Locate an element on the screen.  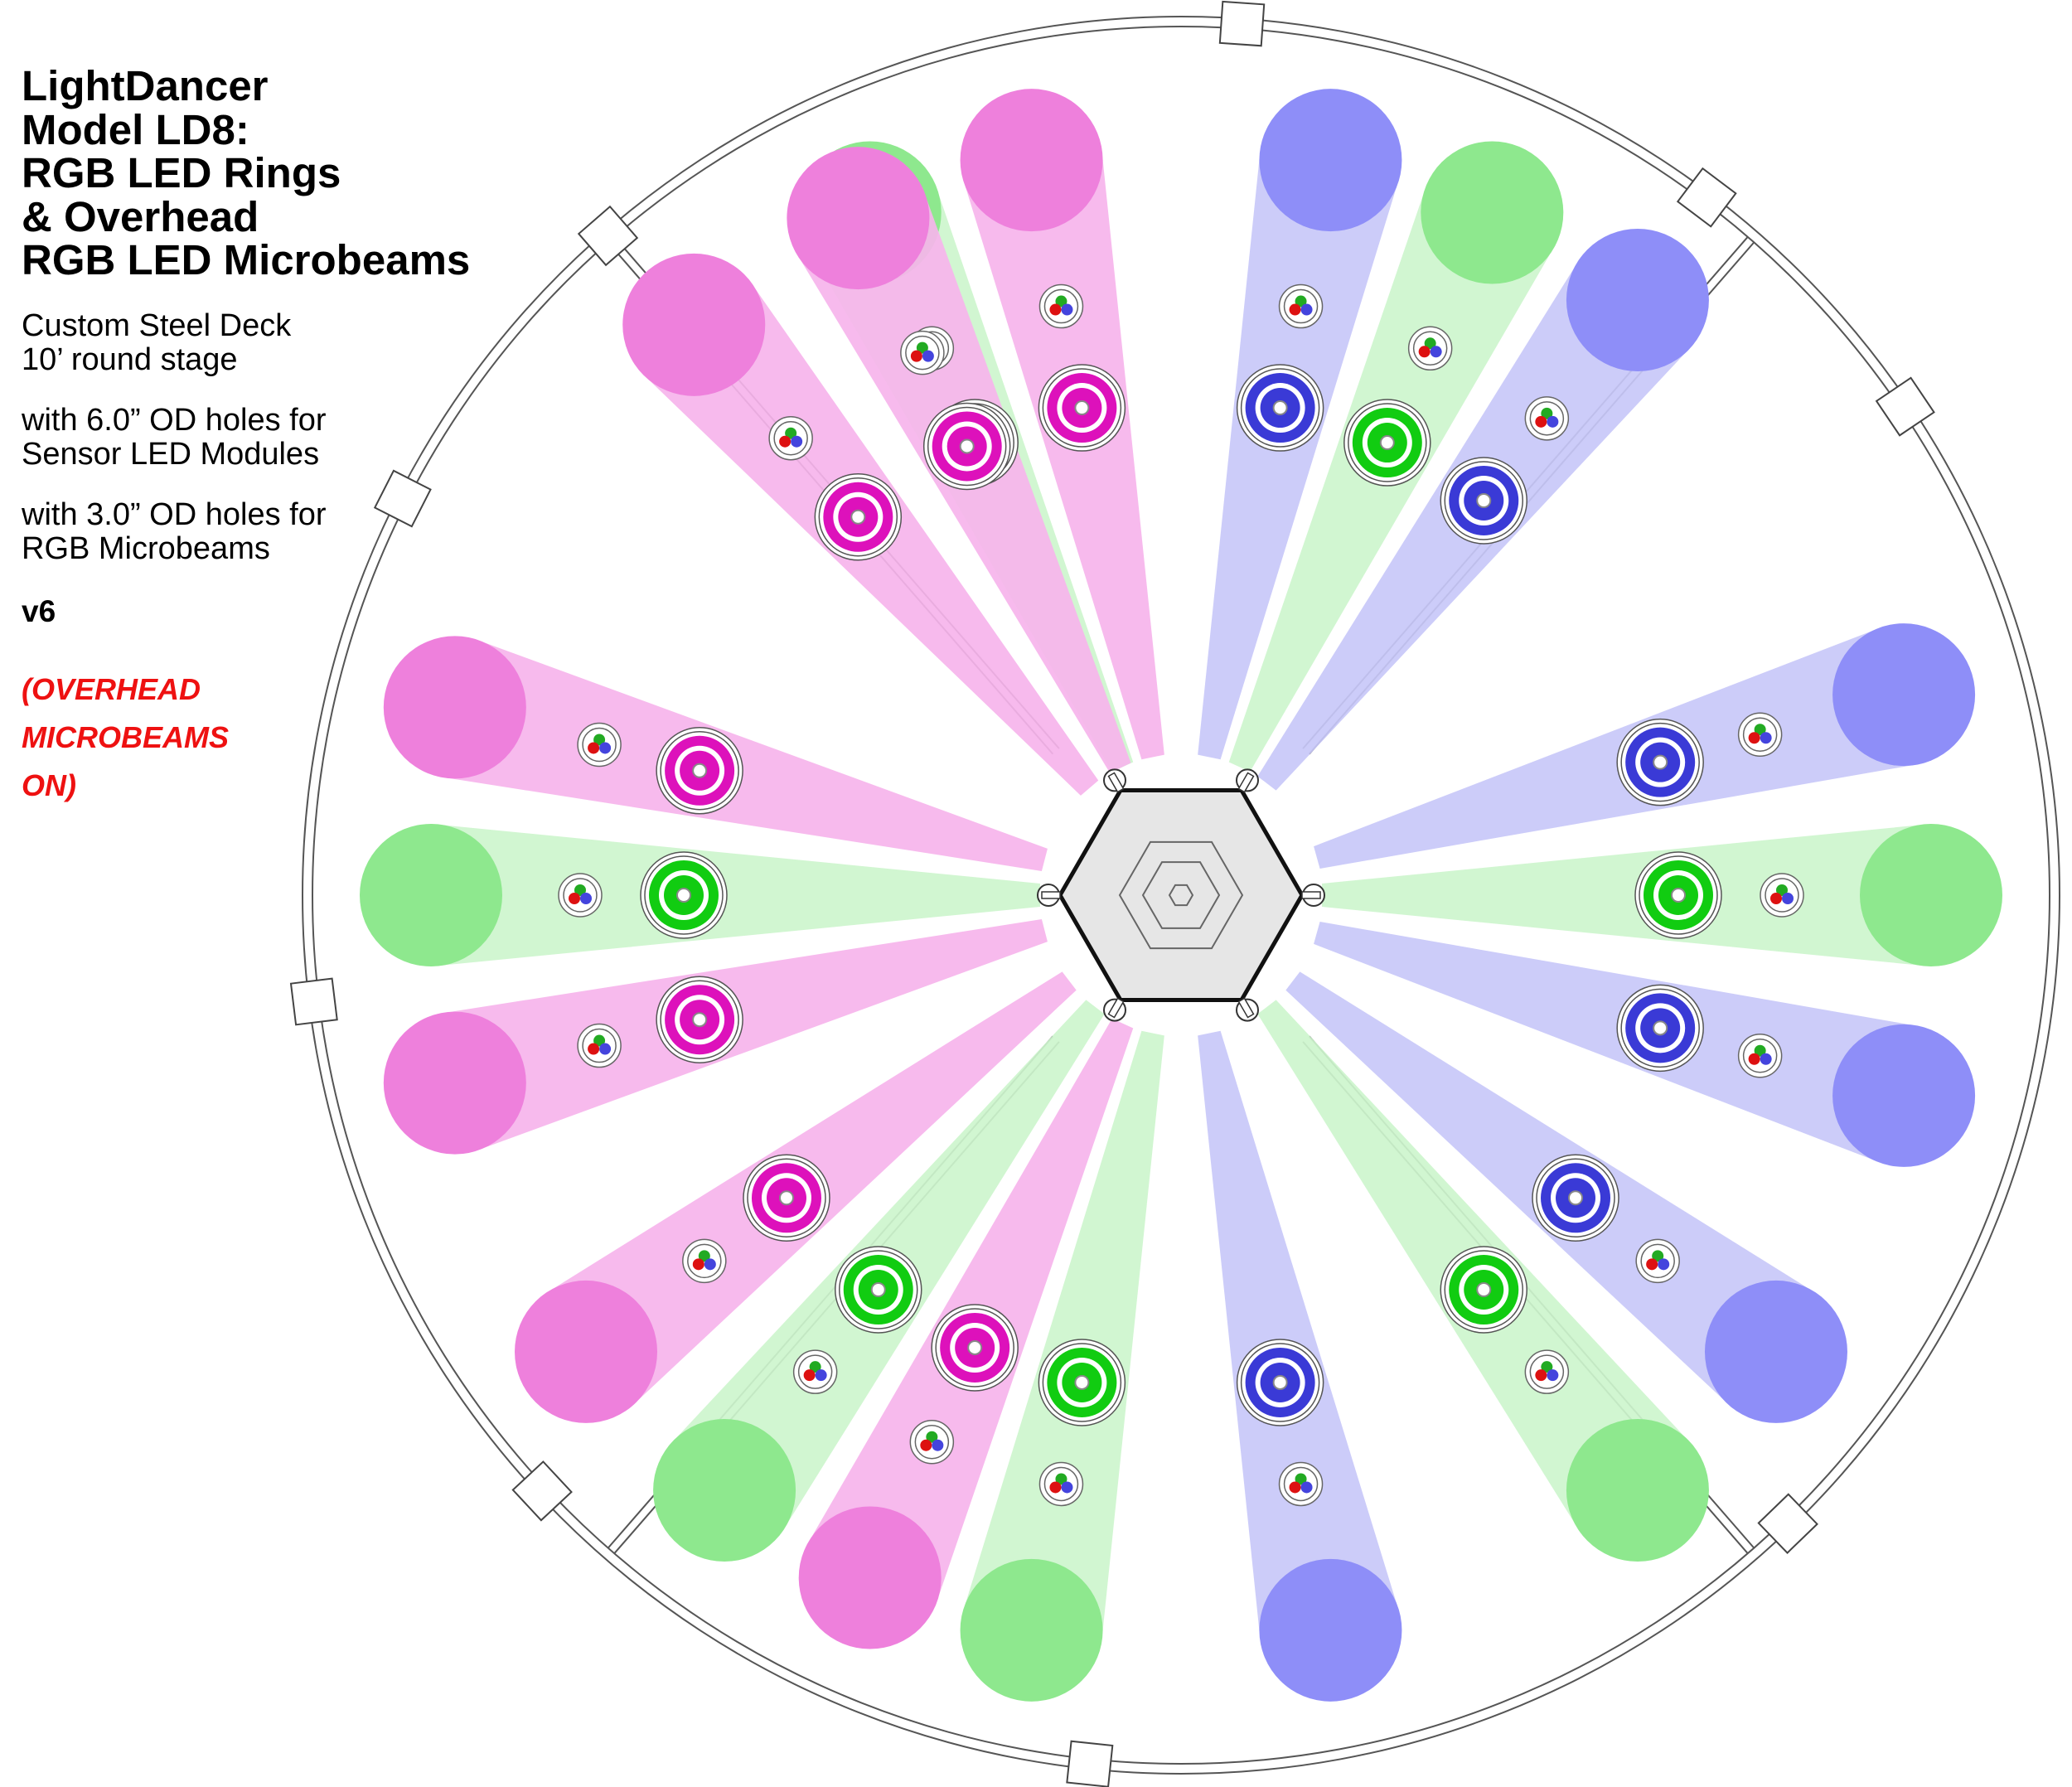
status-line: ON) is located at coordinates (49, 785).